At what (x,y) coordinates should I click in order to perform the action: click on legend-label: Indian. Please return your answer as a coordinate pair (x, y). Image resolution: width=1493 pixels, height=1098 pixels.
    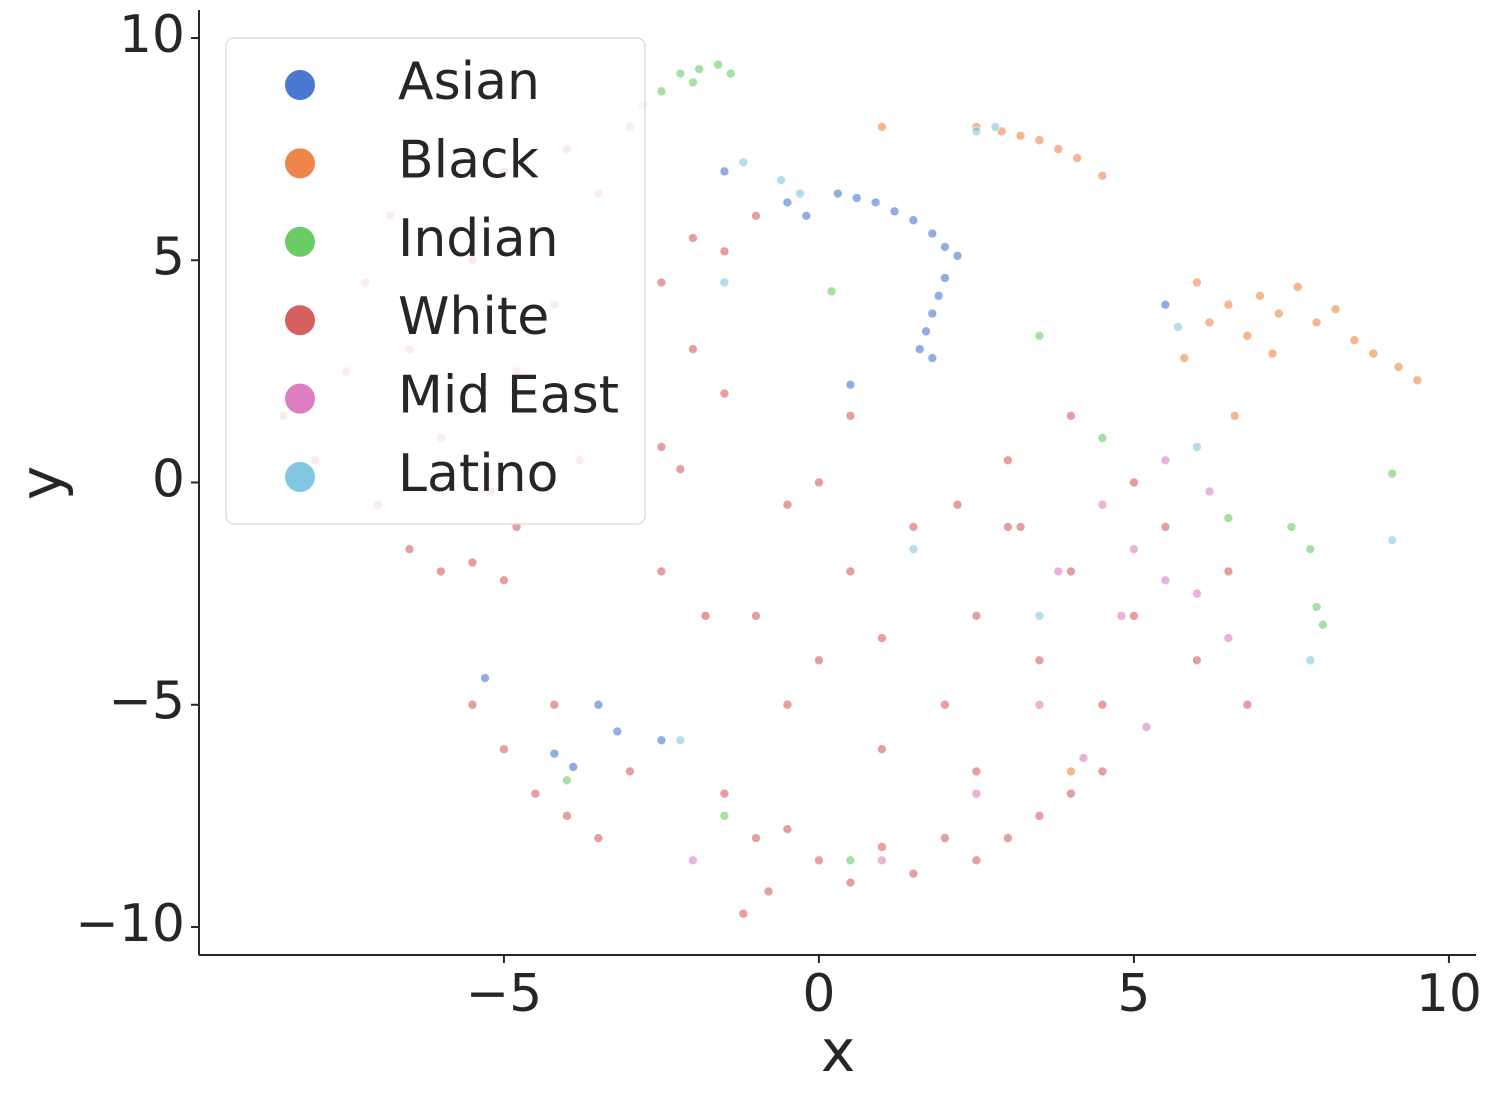
    Looking at the image, I should click on (478, 239).